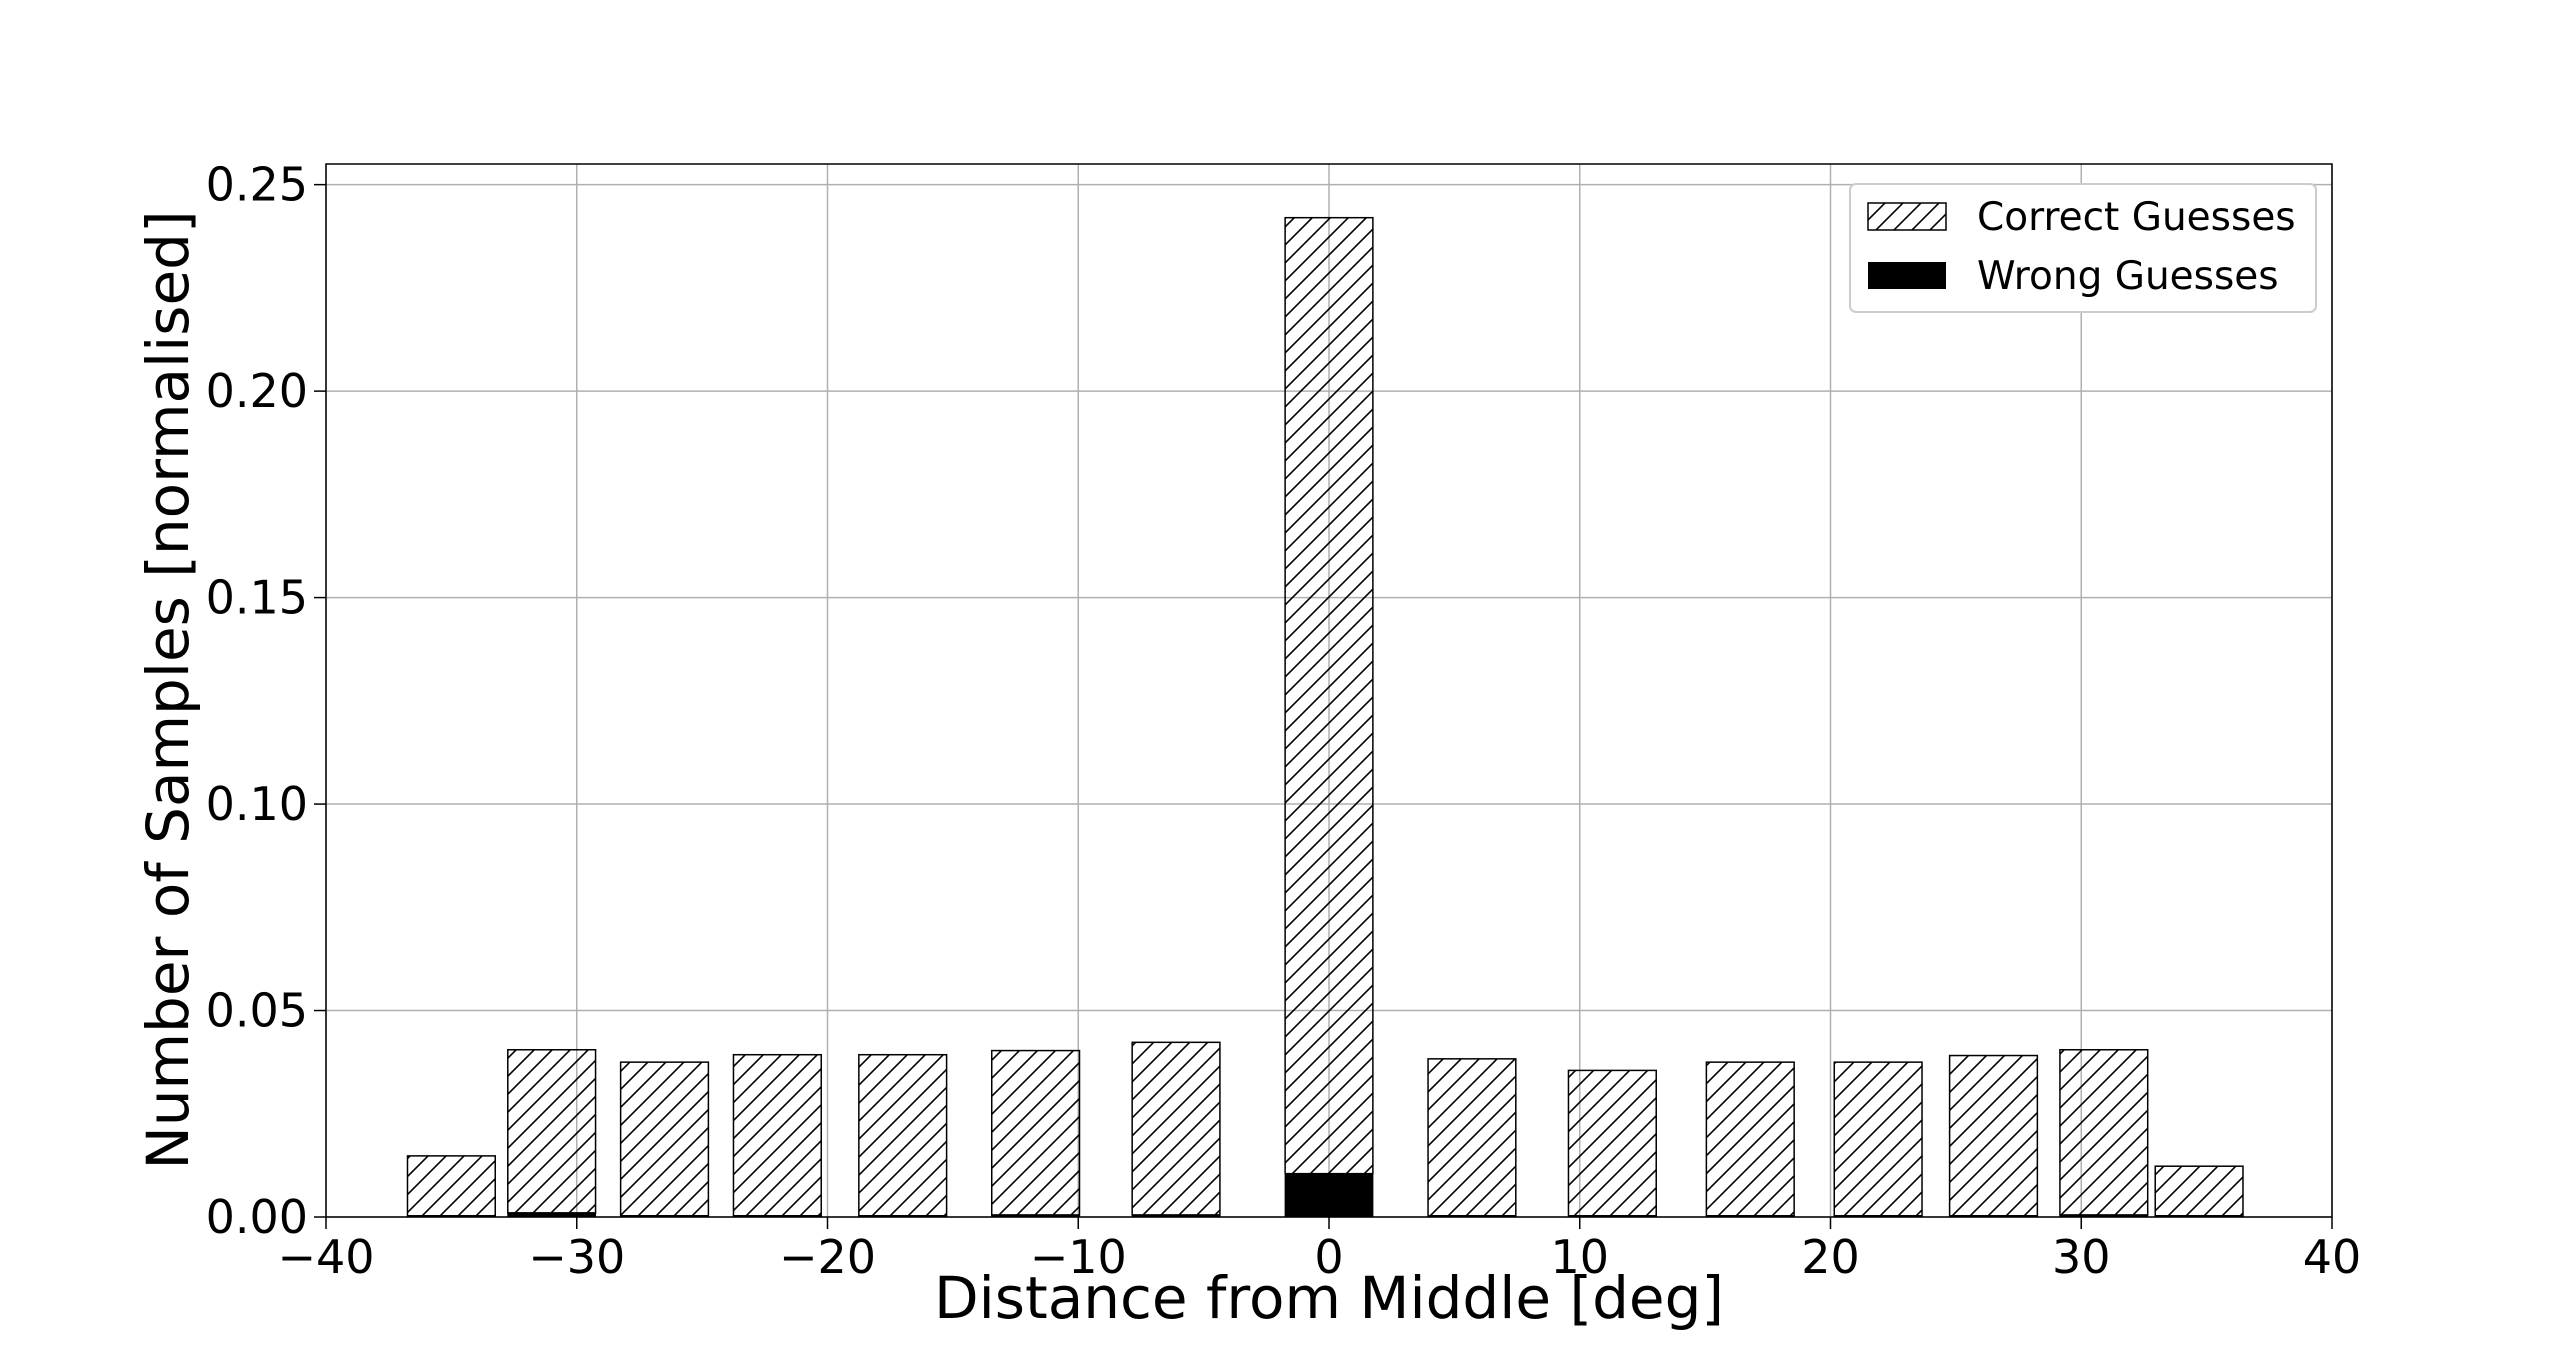 This screenshot has width=2560, height=1353. Describe the element at coordinates (257, 598) in the screenshot. I see `y-tick-label: 0.15` at that location.